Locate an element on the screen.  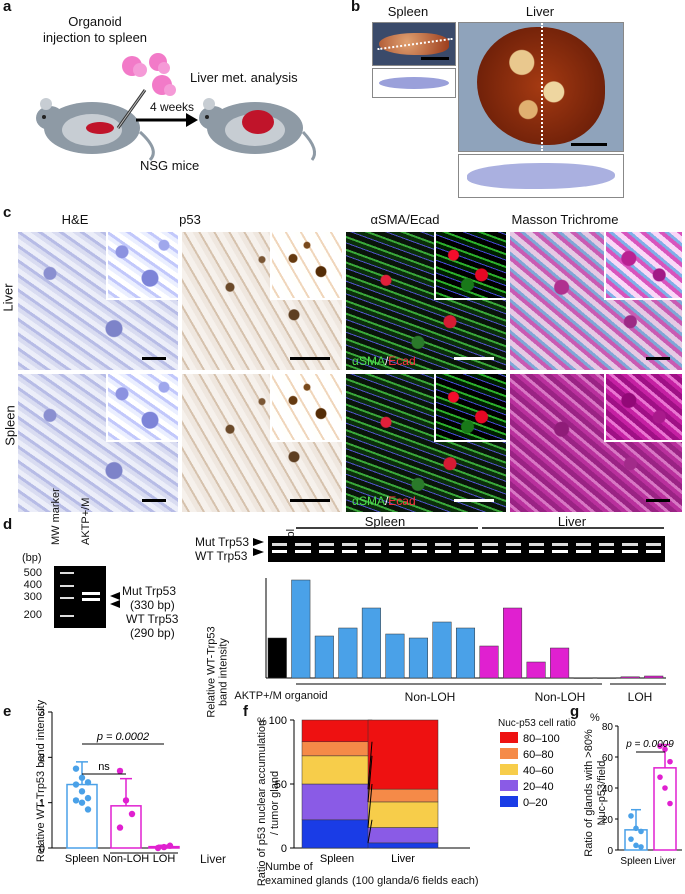
arrowhead-wt-icon is located at coordinates (258, 552).